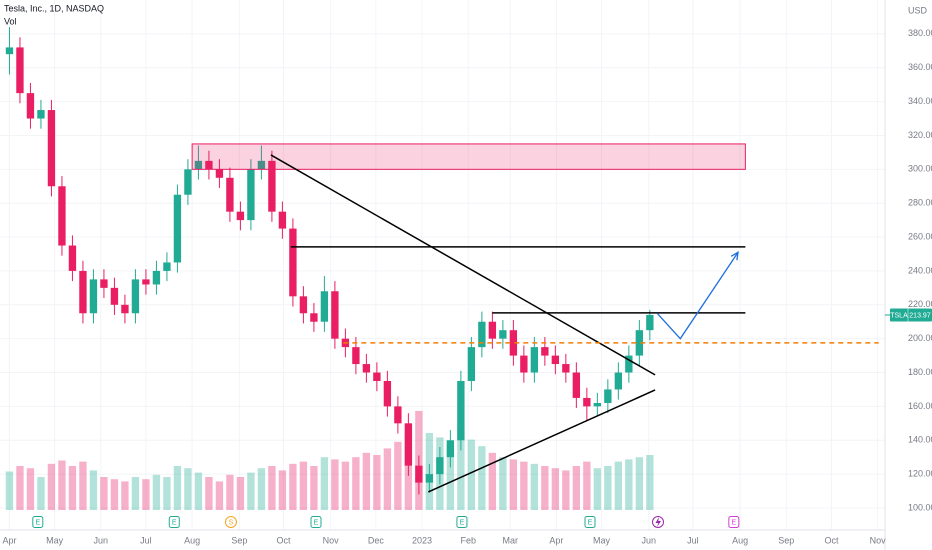  What do you see at coordinates (468, 156) in the screenshot?
I see `zone` at bounding box center [468, 156].